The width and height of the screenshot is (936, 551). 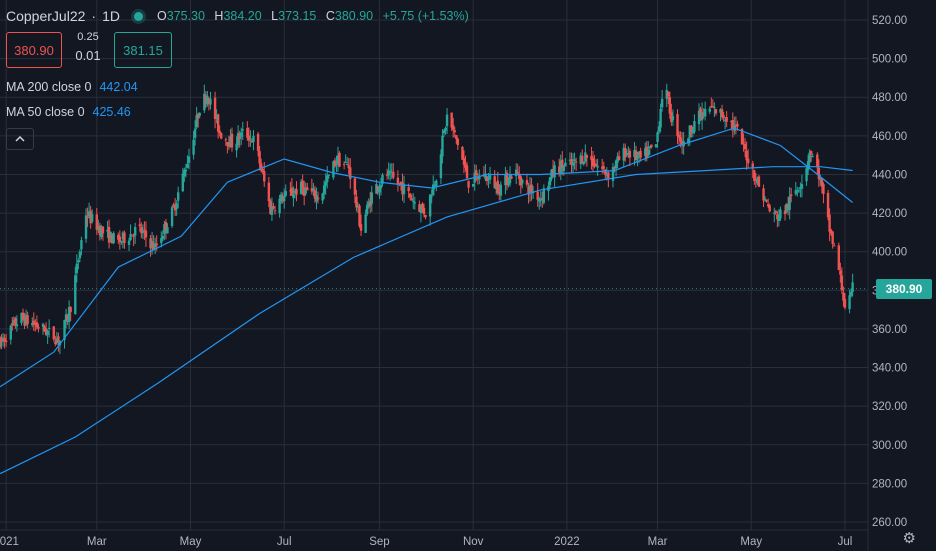 I want to click on spread-bottom: 0.01, so click(x=88, y=55).